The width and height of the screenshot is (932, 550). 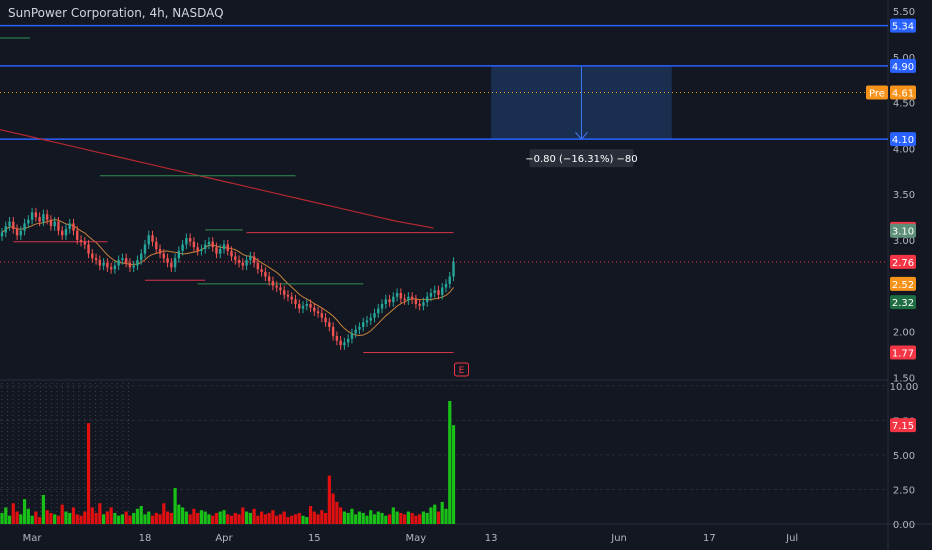 I want to click on price-tick-5.50: 5.50, so click(x=904, y=12).